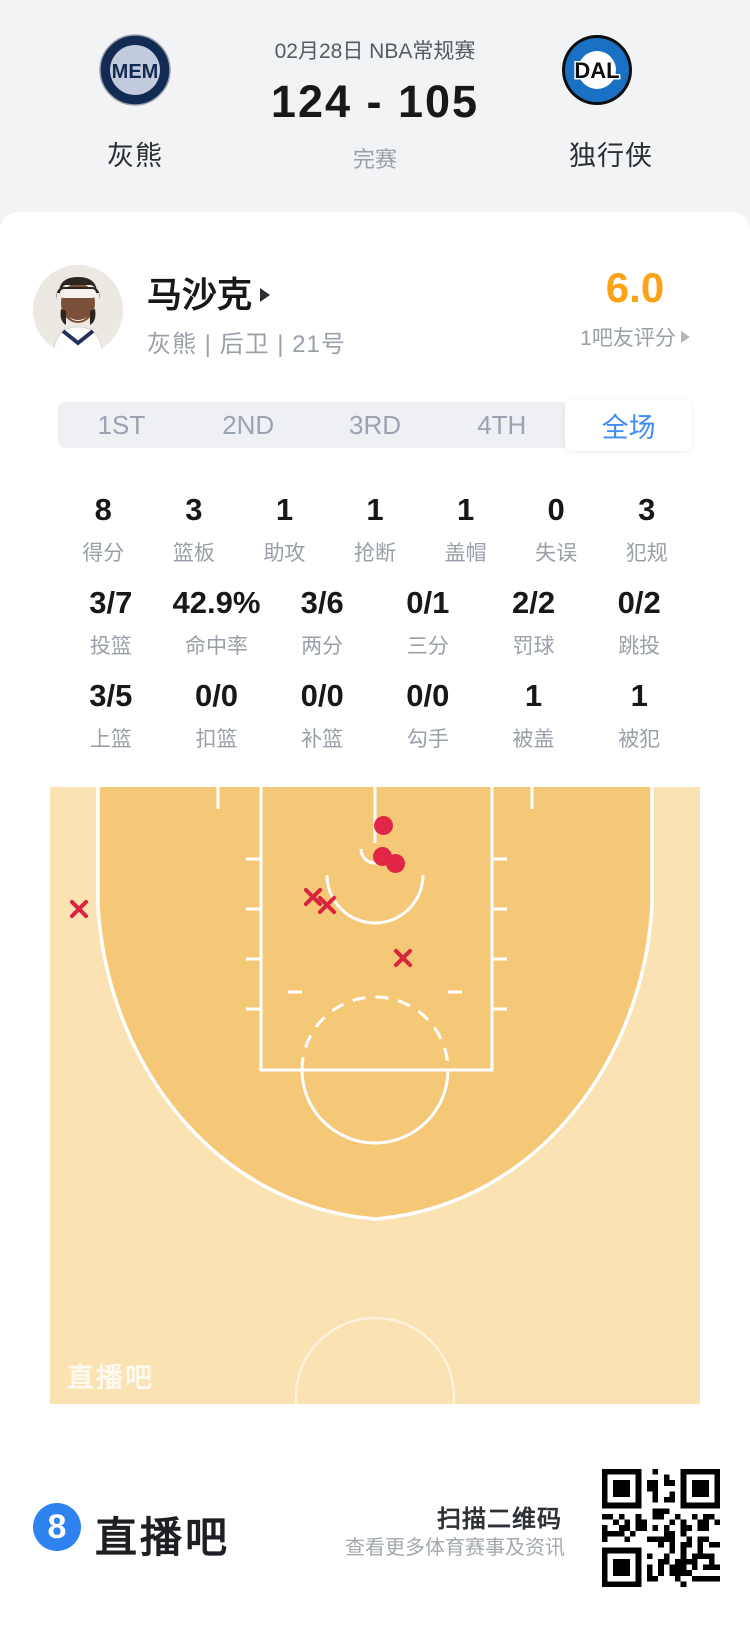 The width and height of the screenshot is (750, 1629). I want to click on home-team-name: 灰熊, so click(135, 156).